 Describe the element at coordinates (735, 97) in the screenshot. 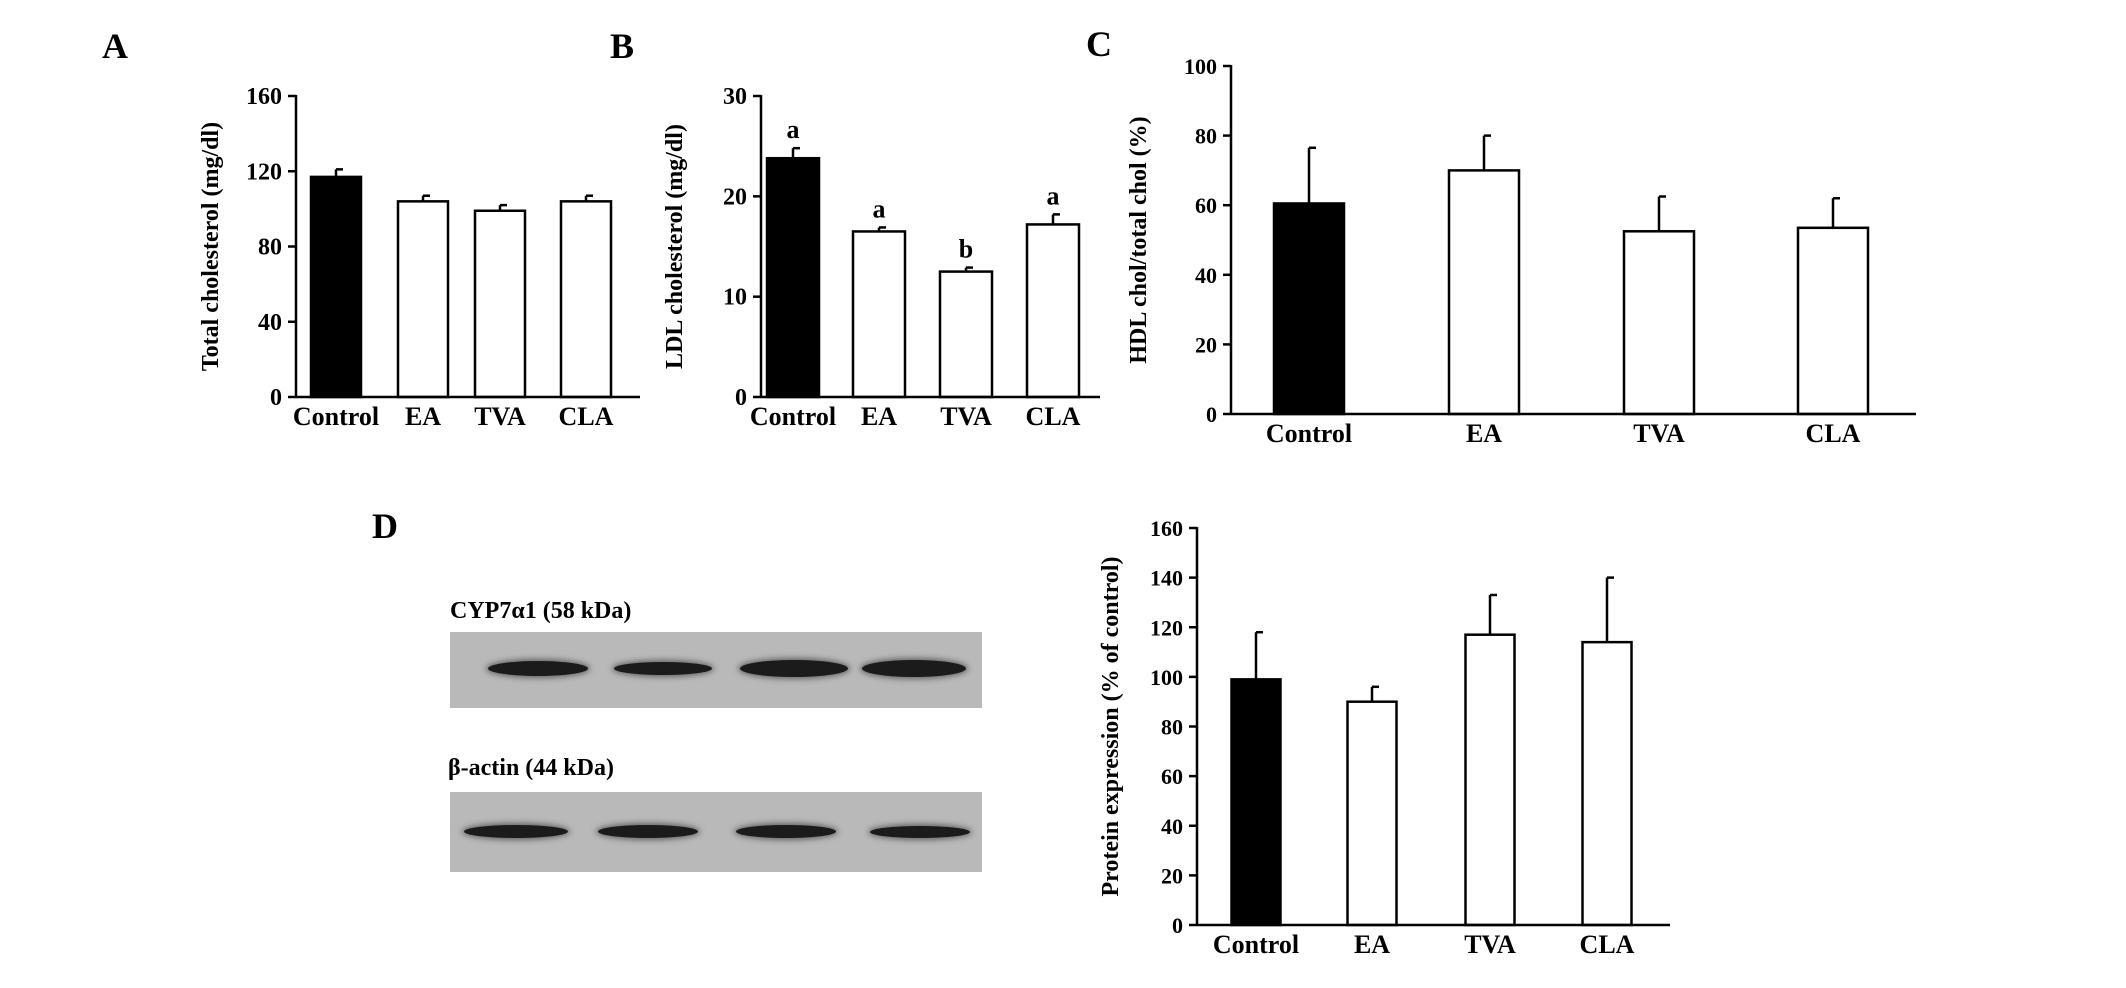

I see `y-tick-label: 30` at that location.